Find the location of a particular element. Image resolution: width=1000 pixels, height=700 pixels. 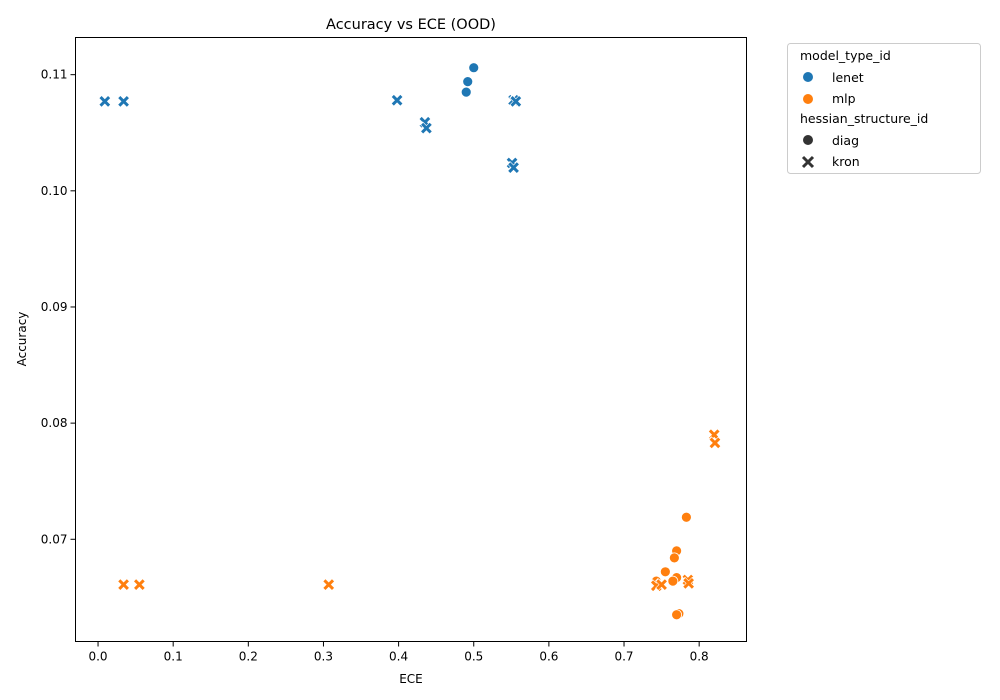

legend-label-kron: kron is located at coordinates (846, 161).